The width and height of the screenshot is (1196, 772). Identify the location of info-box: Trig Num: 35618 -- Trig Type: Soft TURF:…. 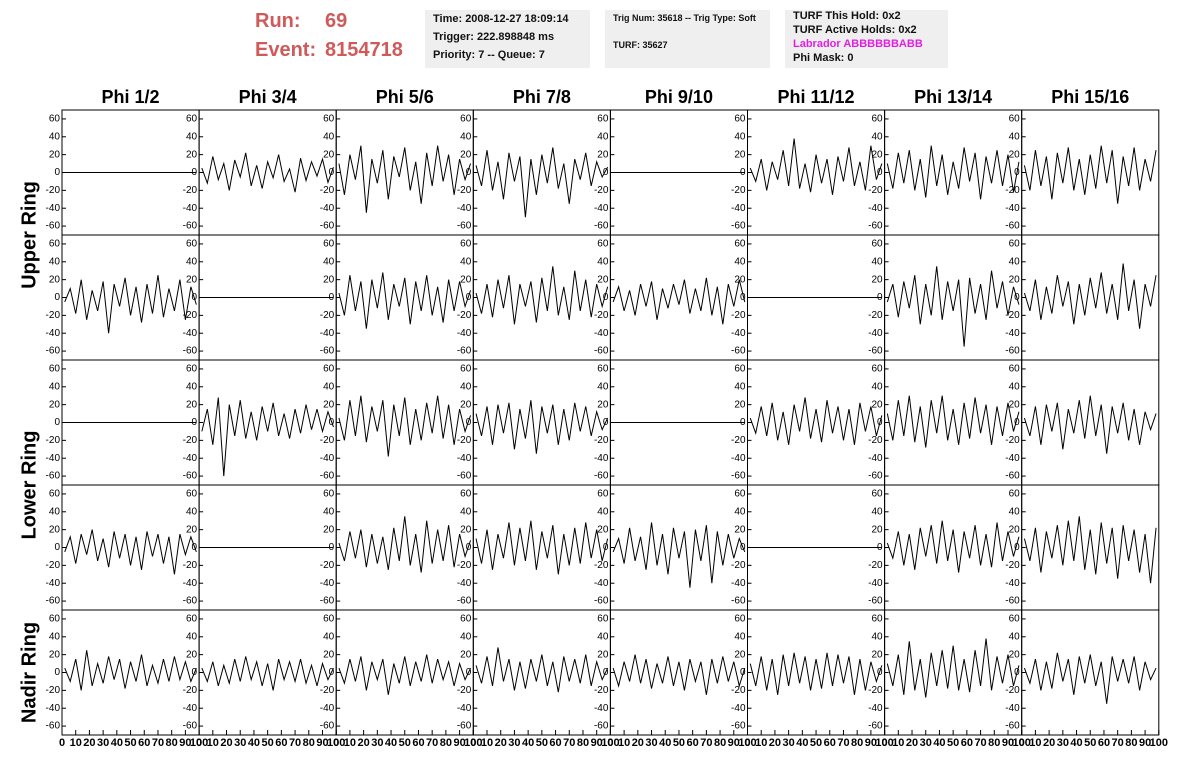
(687, 39).